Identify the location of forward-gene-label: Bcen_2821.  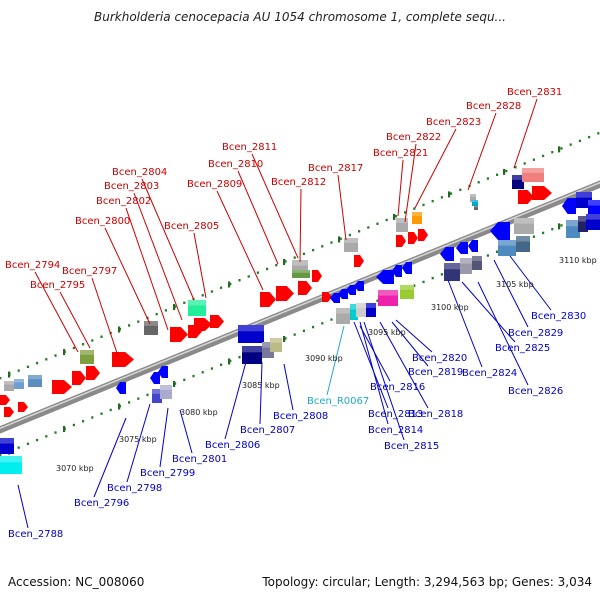
(400, 153).